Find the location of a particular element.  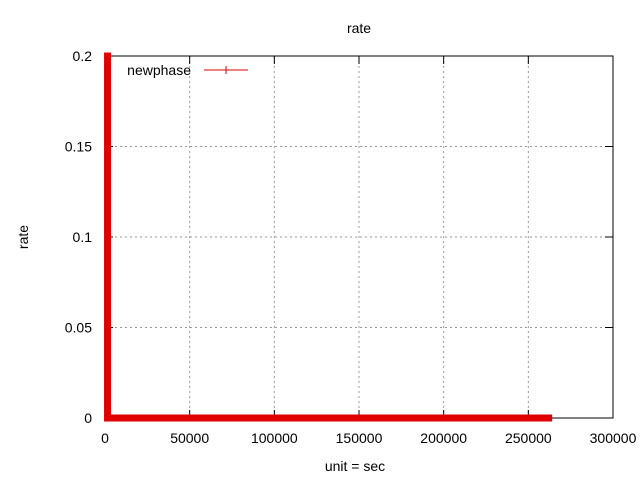

y-tick-label: 0.15 is located at coordinates (78, 147).